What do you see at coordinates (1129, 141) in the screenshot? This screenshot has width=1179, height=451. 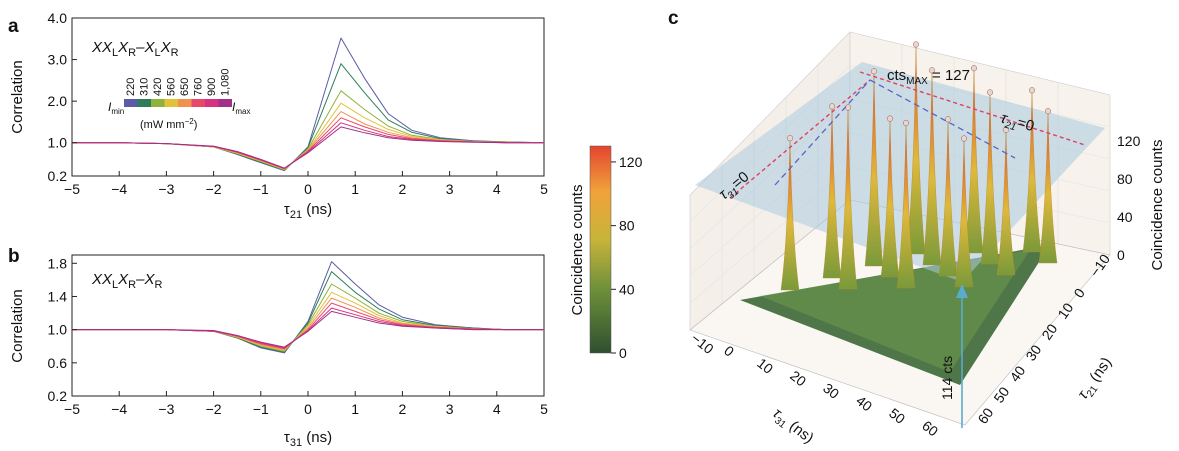 I see `z-tick-label: 120` at bounding box center [1129, 141].